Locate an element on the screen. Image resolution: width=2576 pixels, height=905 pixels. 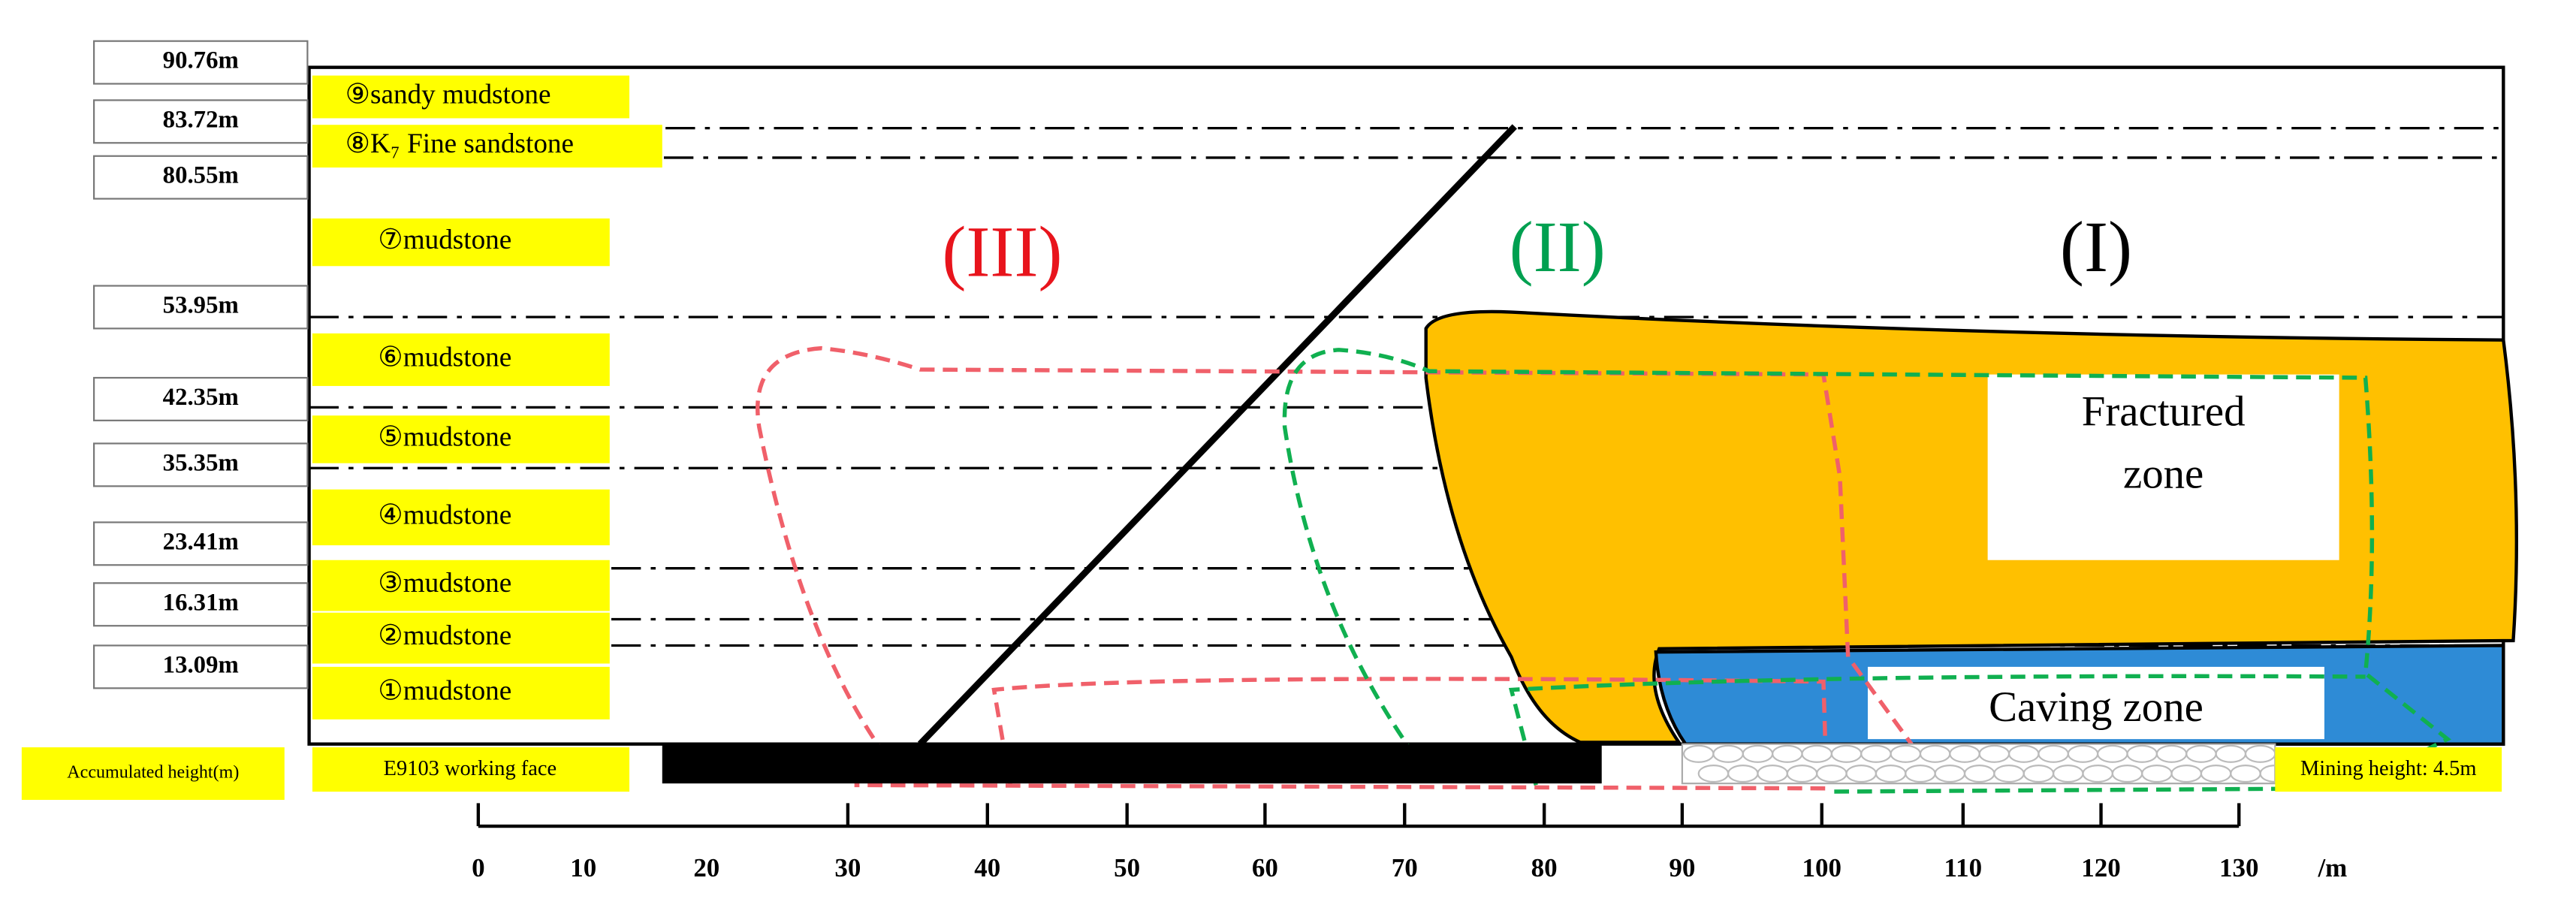
legend-label: Accumulated height(m) is located at coordinates (153, 773).